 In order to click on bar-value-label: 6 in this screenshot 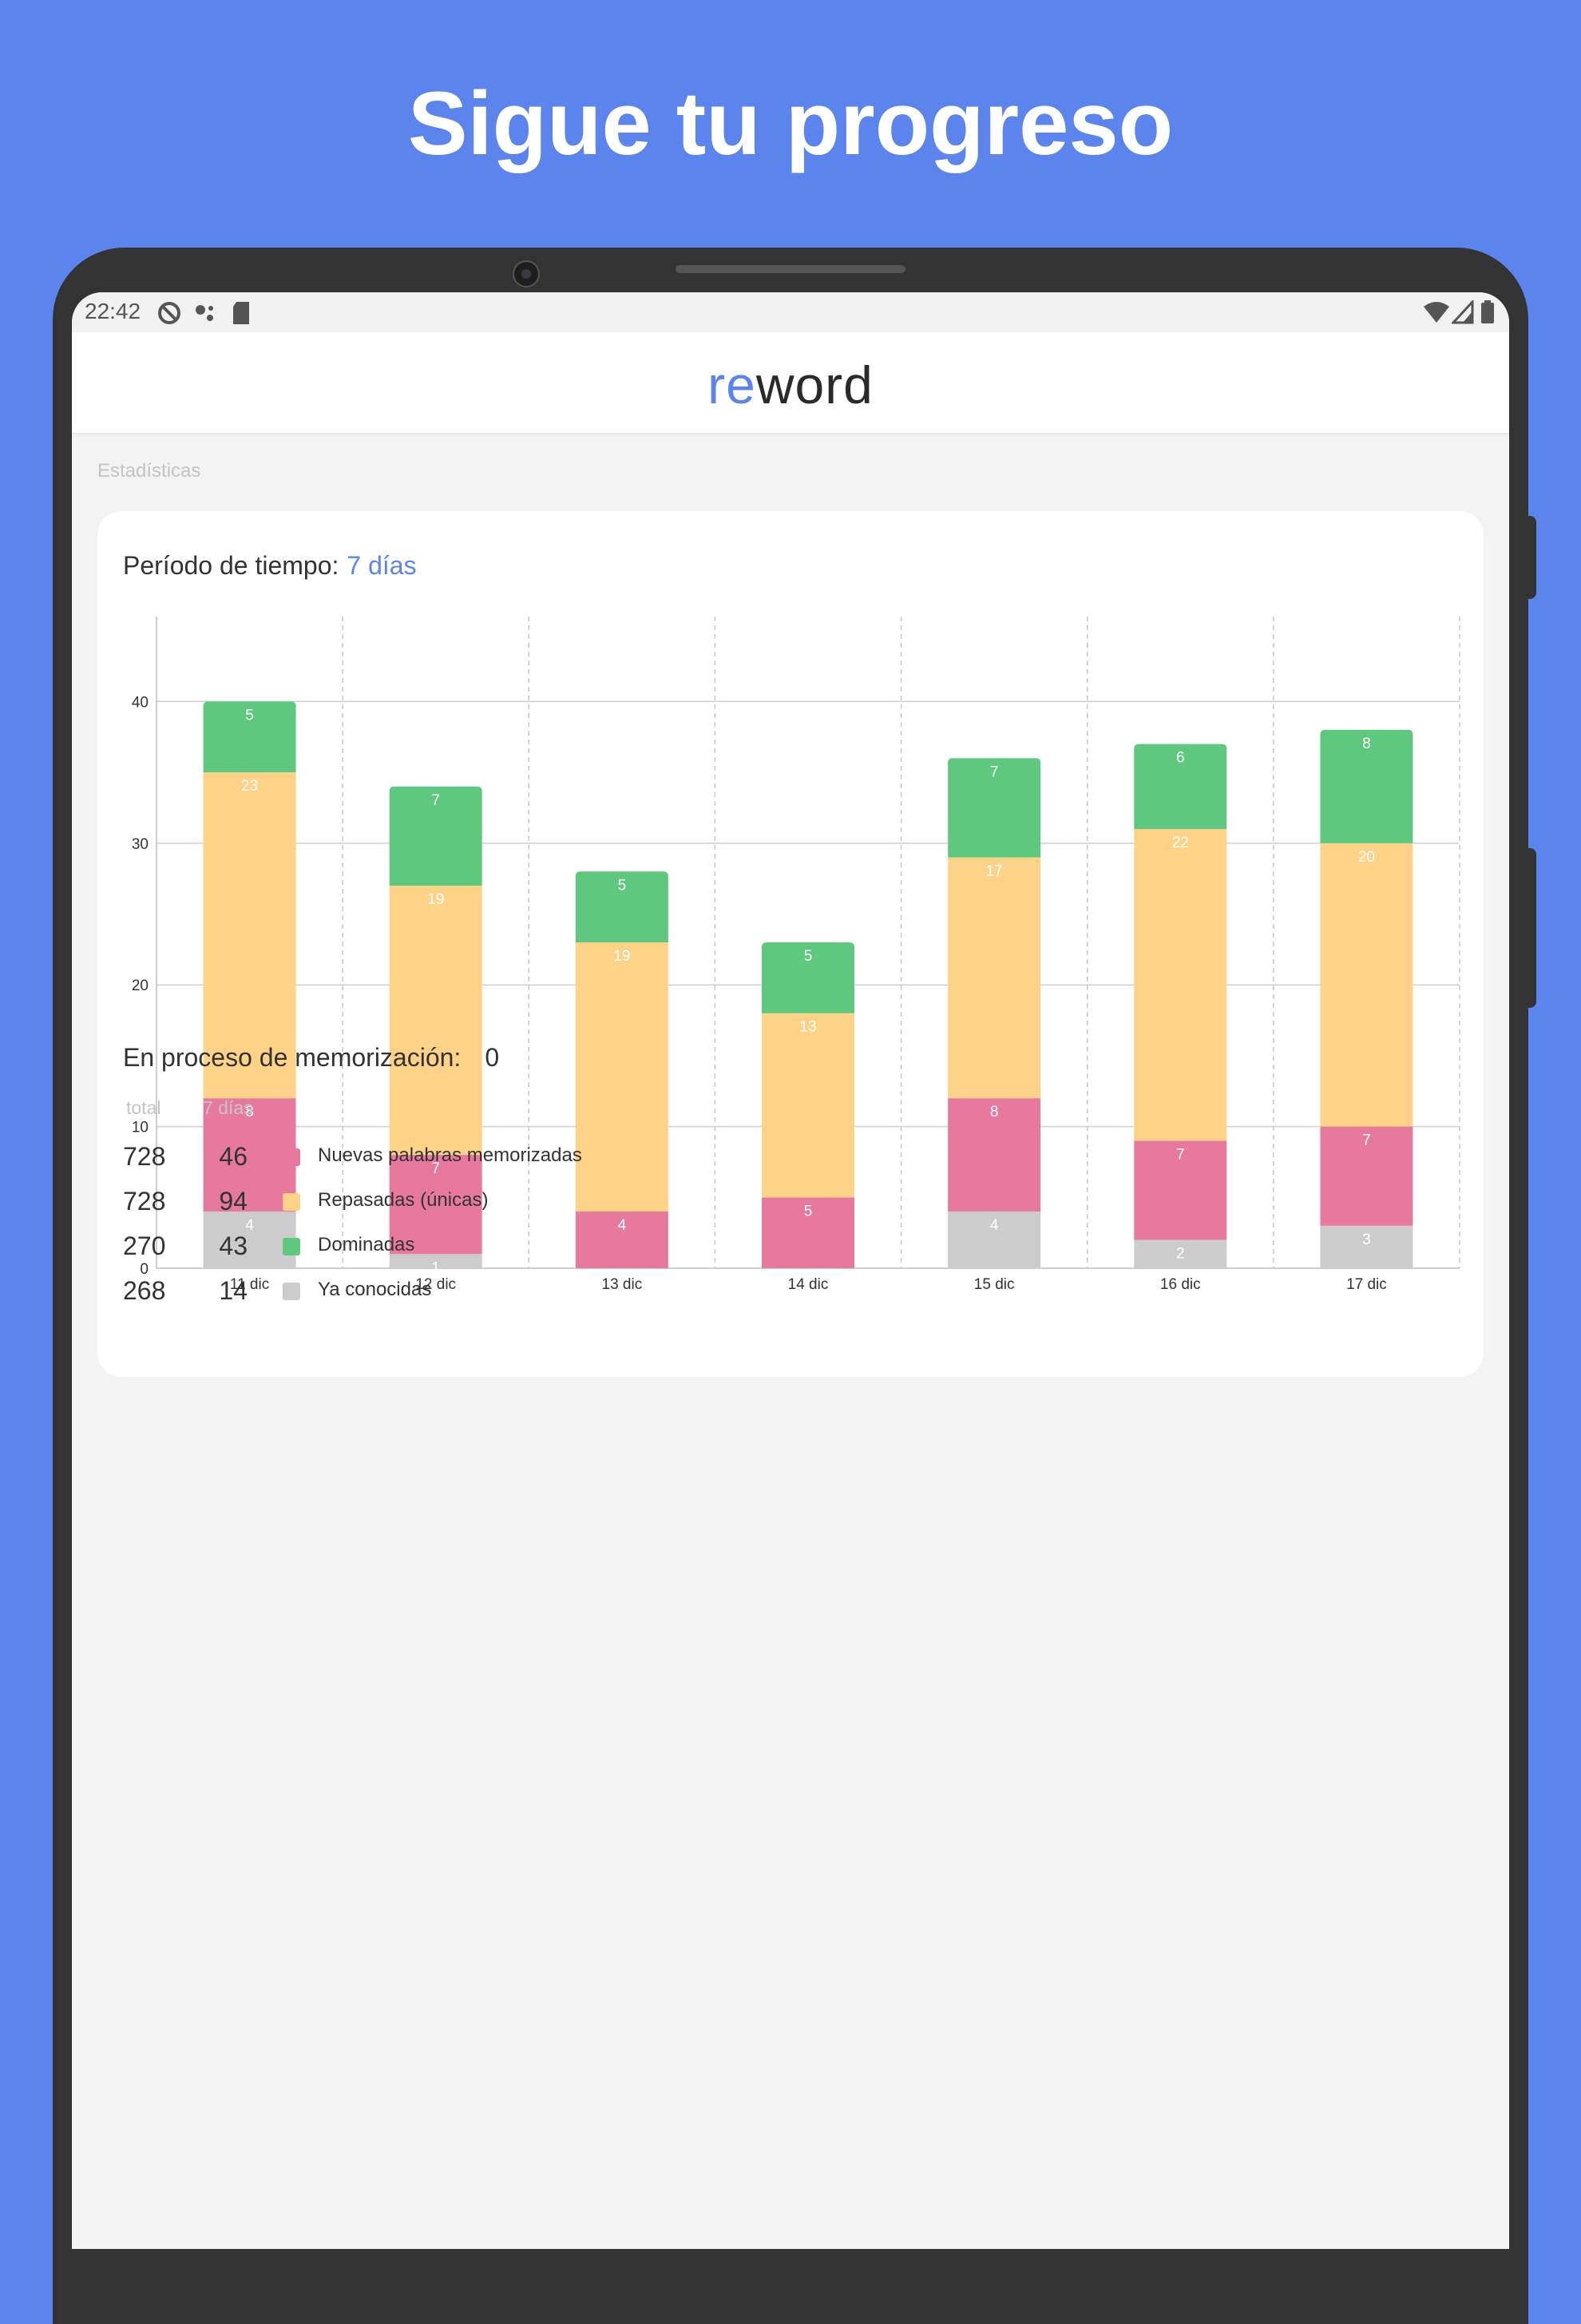, I will do `click(1180, 759)`.